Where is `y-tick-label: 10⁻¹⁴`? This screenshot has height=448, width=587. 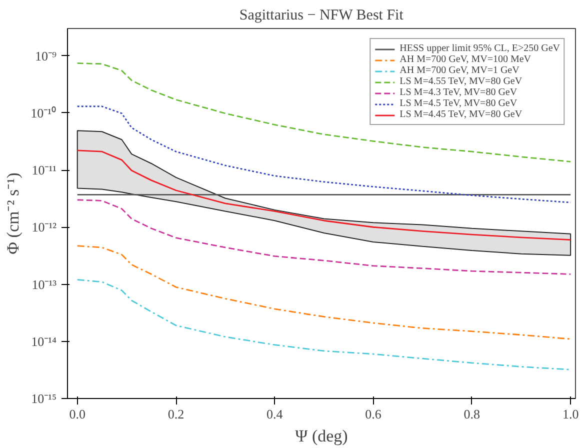
y-tick-label: 10⁻¹⁴ is located at coordinates (44, 341).